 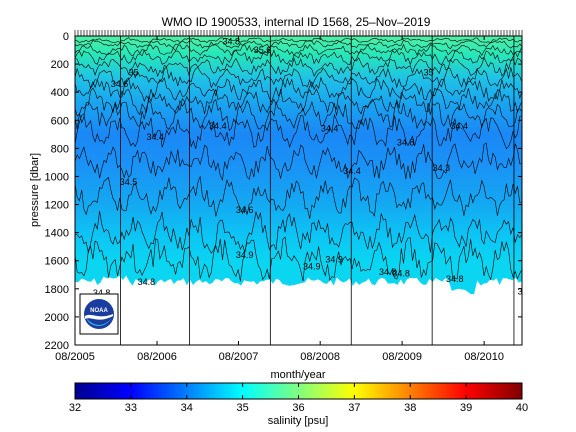 What do you see at coordinates (60, 149) in the screenshot?
I see `y-tick-label: 800` at bounding box center [60, 149].